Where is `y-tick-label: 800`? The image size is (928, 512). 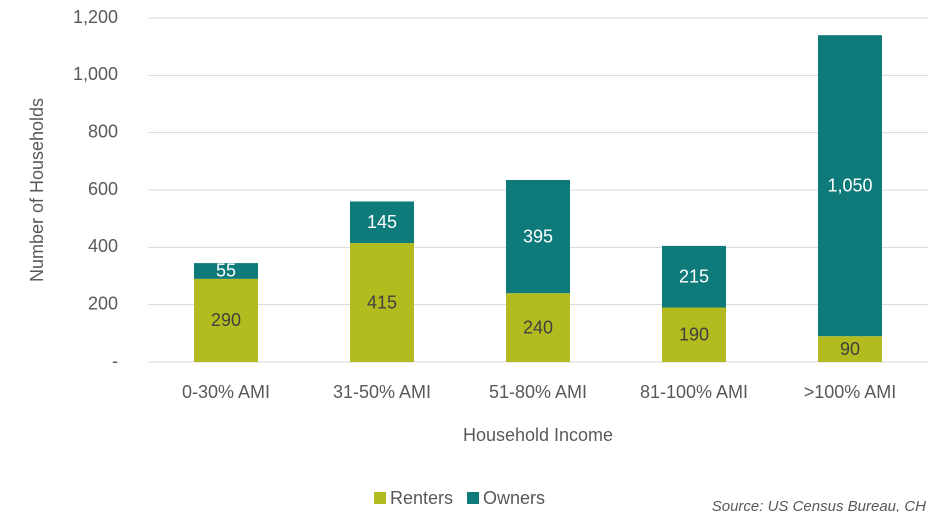 y-tick-label: 800 is located at coordinates (103, 131).